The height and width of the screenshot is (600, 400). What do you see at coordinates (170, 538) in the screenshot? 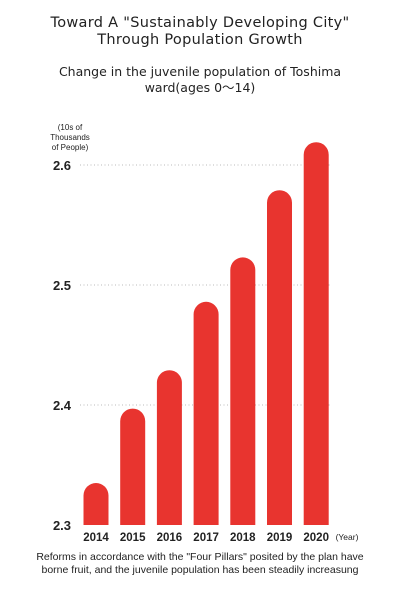
I see `x-tick-label: 2016` at bounding box center [170, 538].